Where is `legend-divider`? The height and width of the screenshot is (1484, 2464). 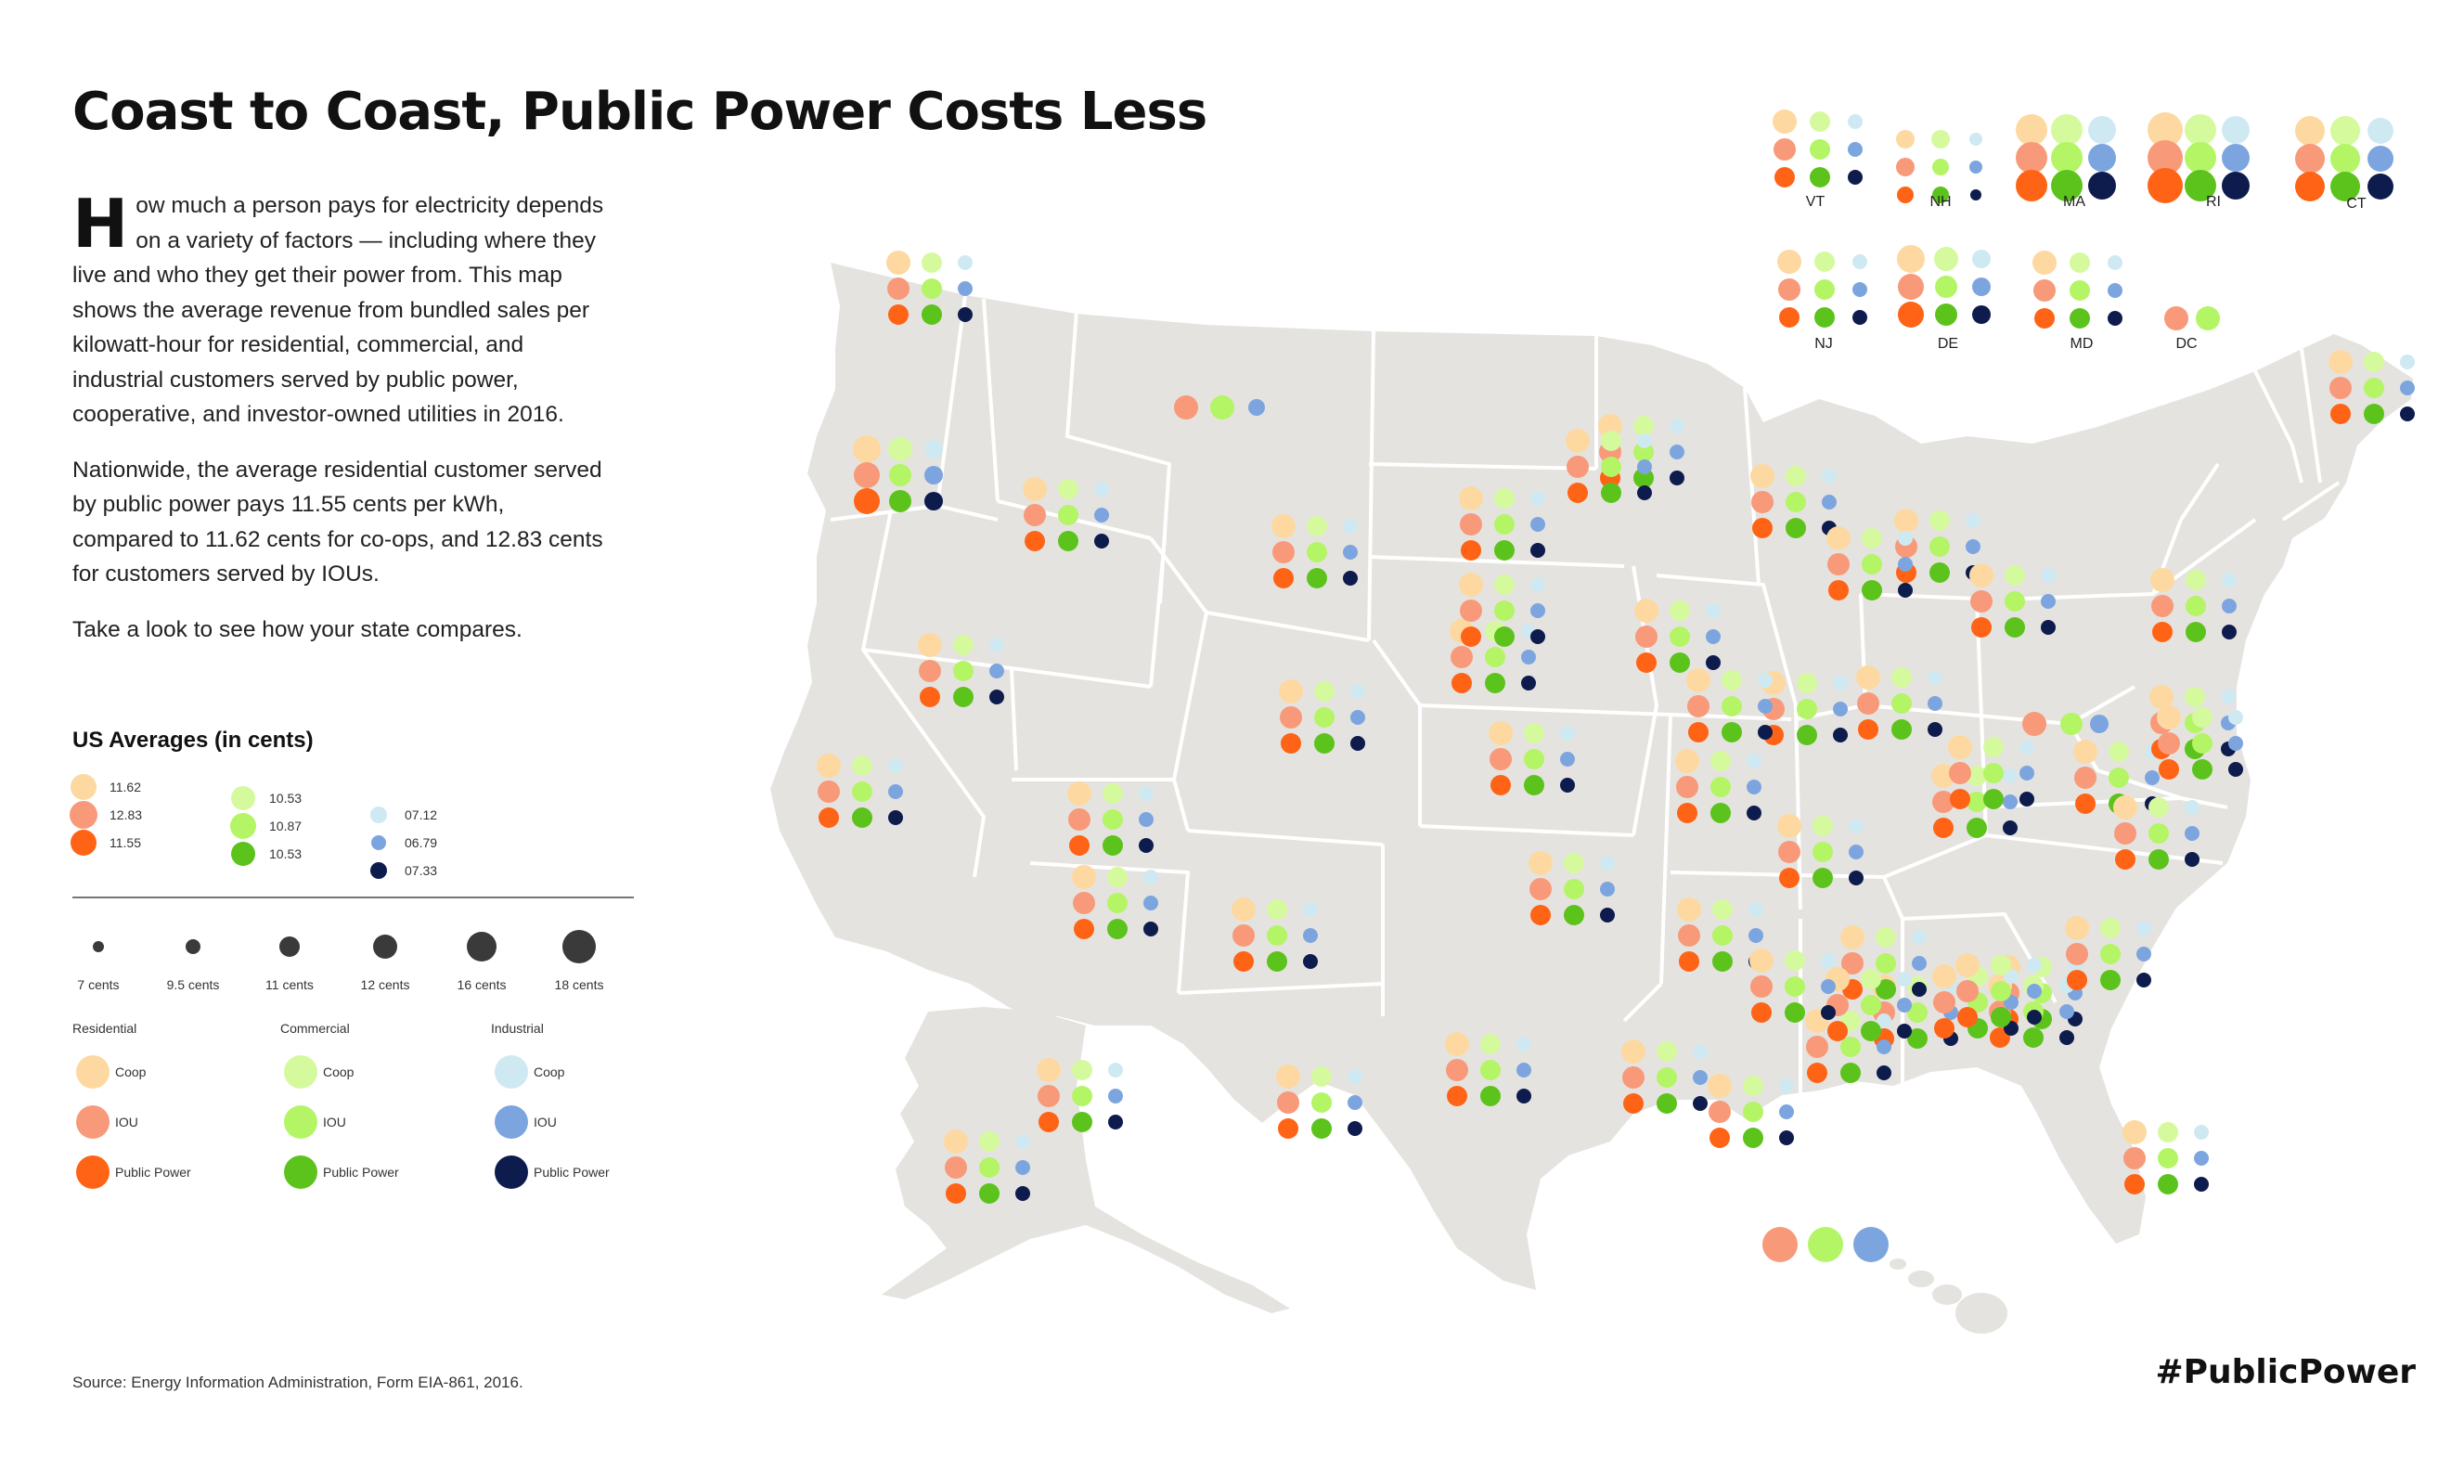
legend-divider is located at coordinates (353, 898).